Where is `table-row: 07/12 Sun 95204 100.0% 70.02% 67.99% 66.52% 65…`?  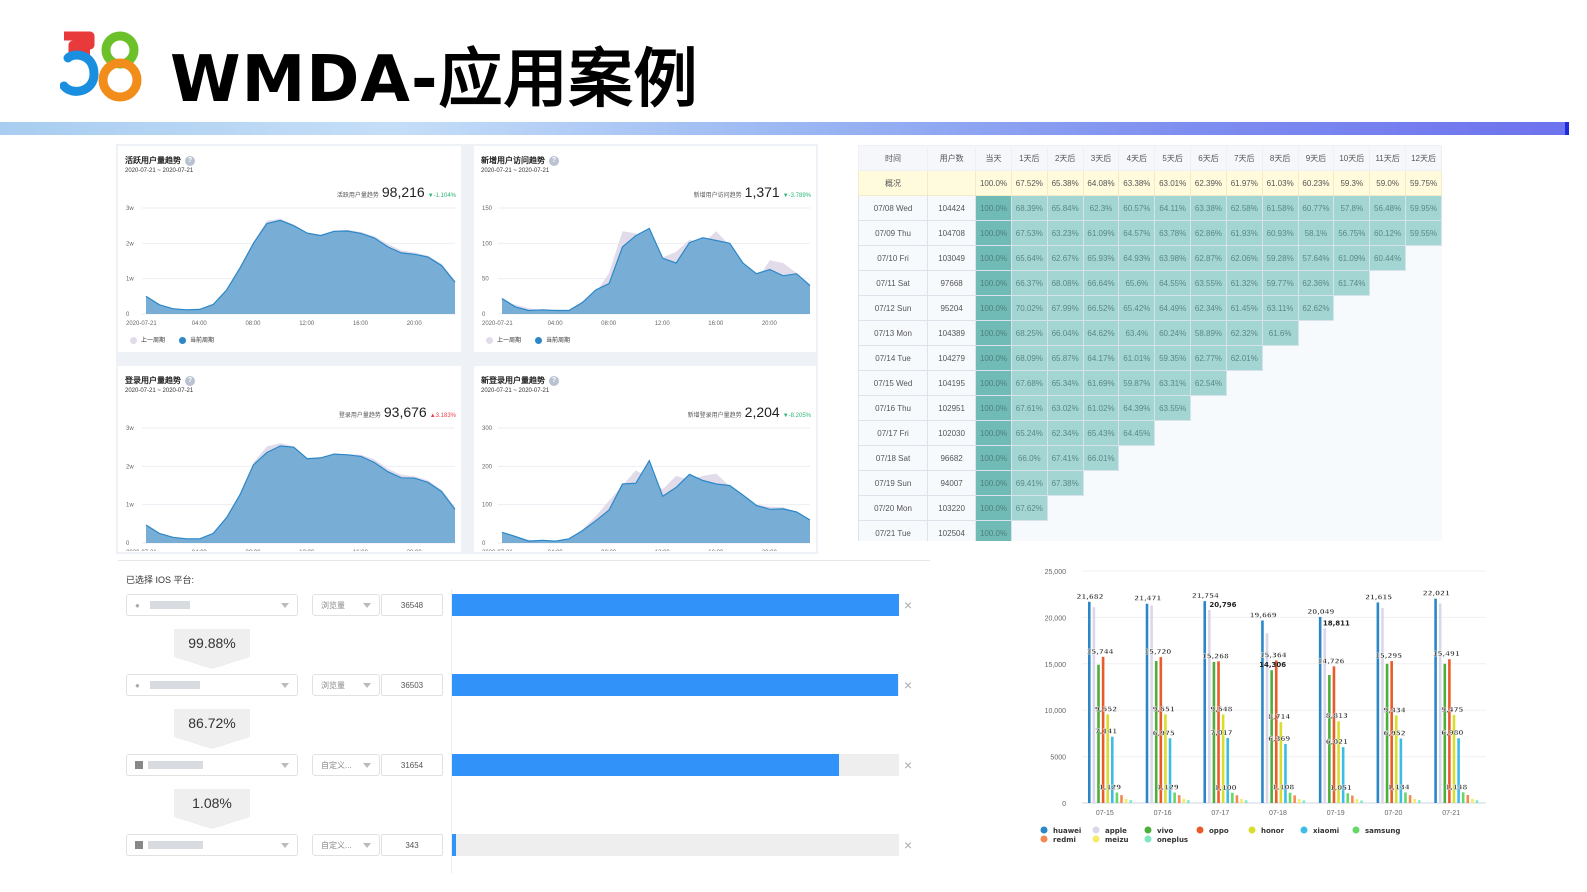
table-row: 07/12 Sun 95204 100.0% 70.02% 67.99% 66.52% 65… is located at coordinates (1150, 308).